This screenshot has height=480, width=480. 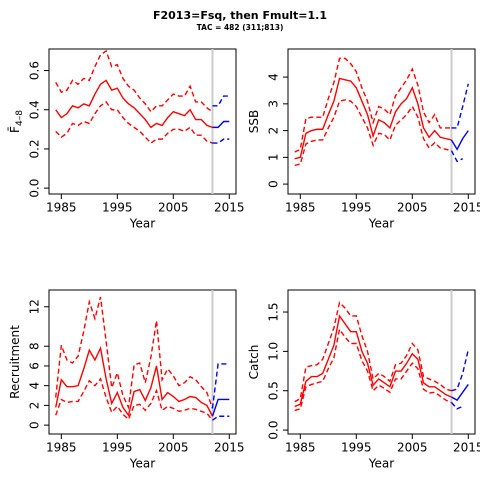 What do you see at coordinates (35, 148) in the screenshot?
I see `y-tick-label: 0.2` at bounding box center [35, 148].